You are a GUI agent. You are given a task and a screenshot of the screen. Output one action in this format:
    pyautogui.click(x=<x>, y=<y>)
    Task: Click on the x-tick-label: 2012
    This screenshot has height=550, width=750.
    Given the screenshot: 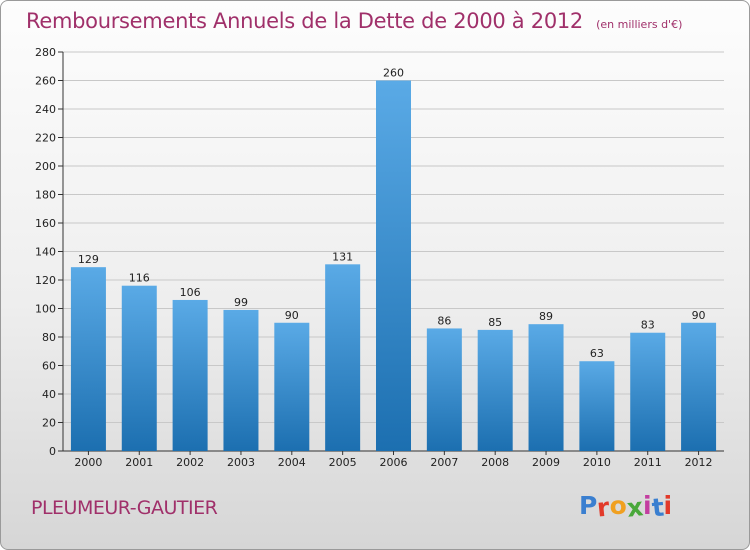 What is the action you would take?
    pyautogui.click(x=699, y=462)
    